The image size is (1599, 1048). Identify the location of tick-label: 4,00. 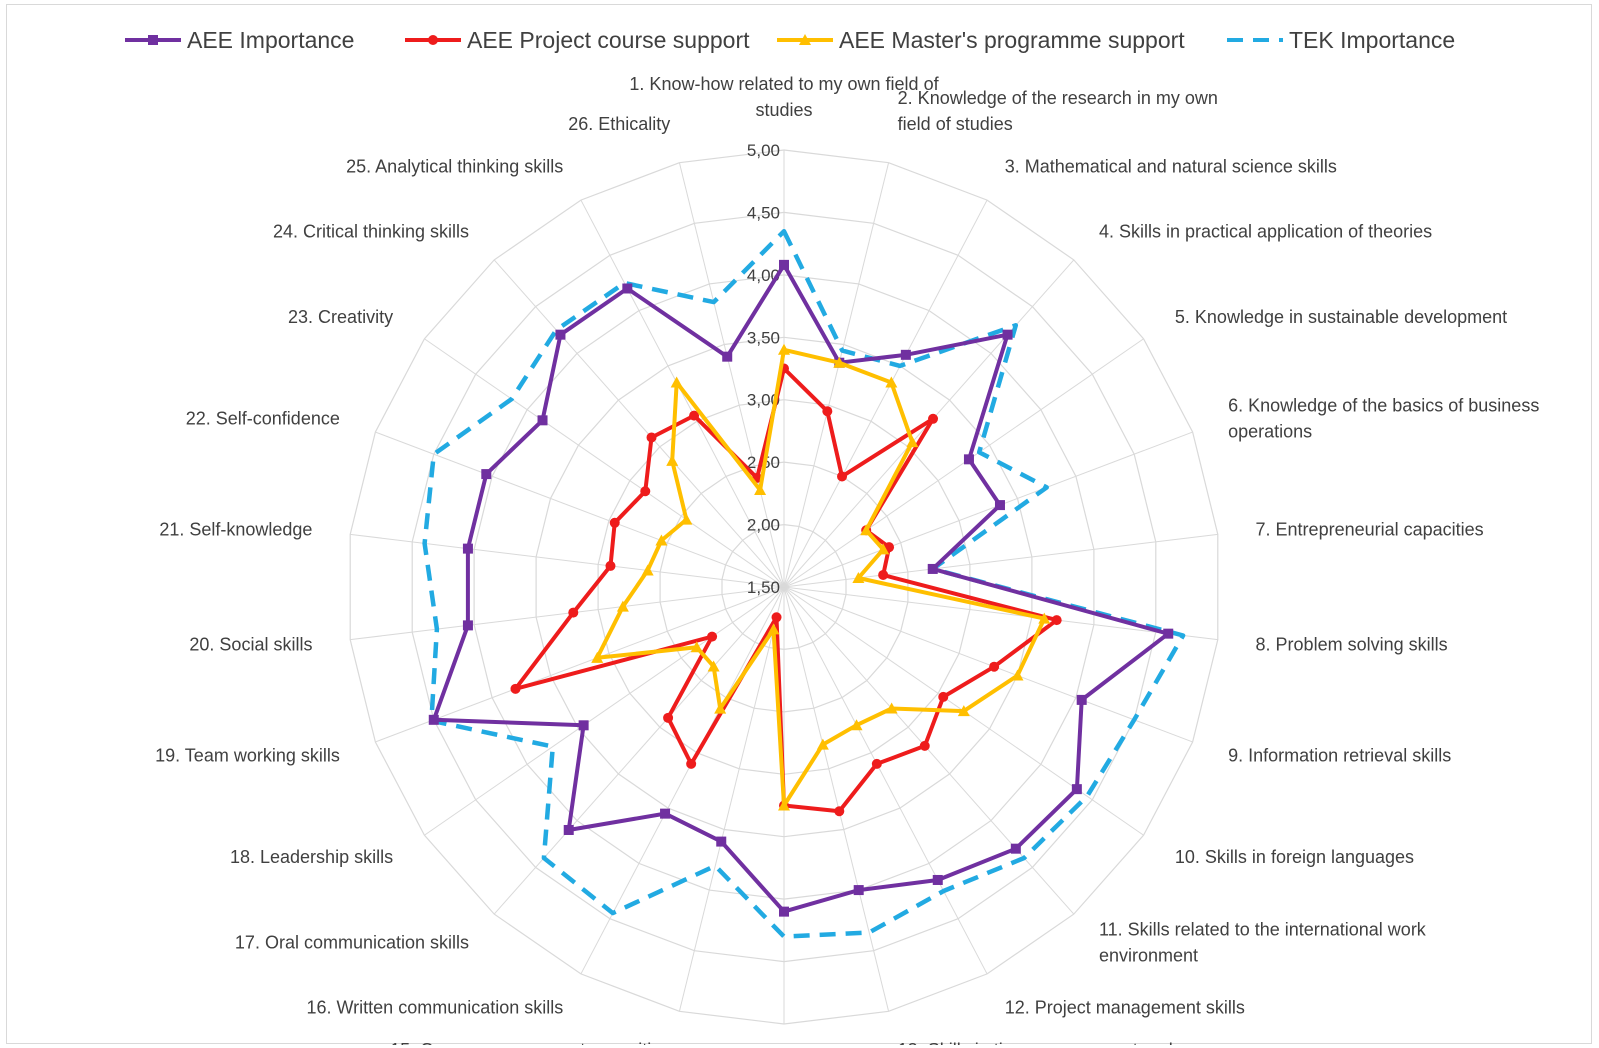
(763, 275).